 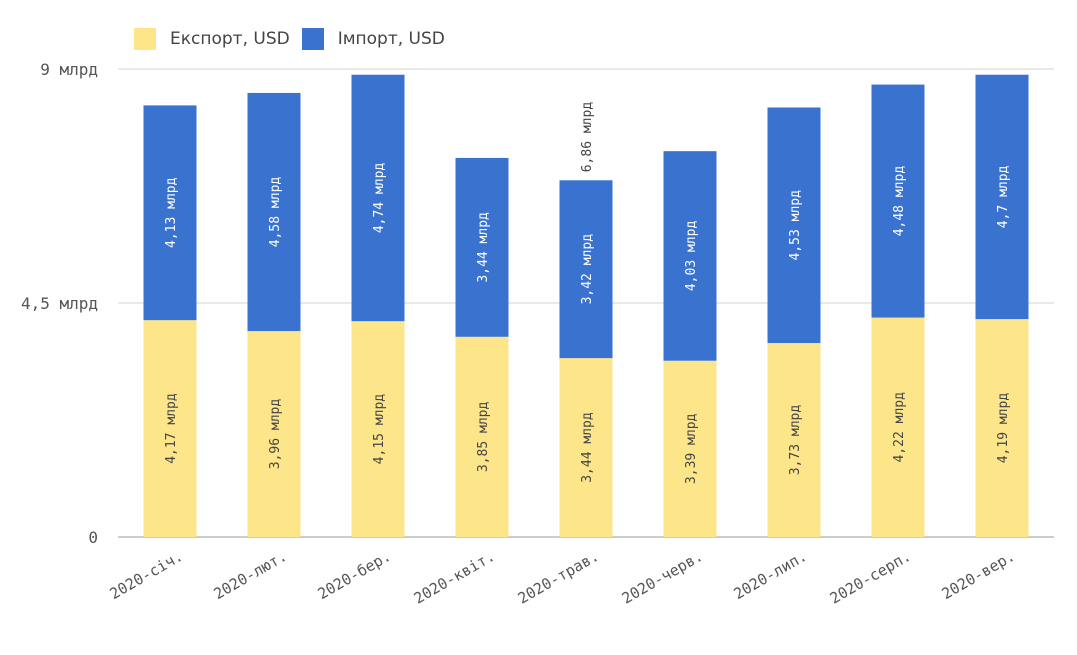 I want to click on data-label-import: 3,44 млрд, so click(x=483, y=247).